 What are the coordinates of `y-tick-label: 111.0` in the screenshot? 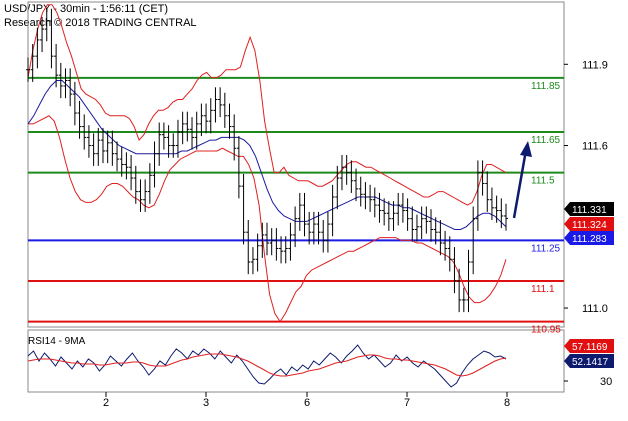 It's located at (595, 309).